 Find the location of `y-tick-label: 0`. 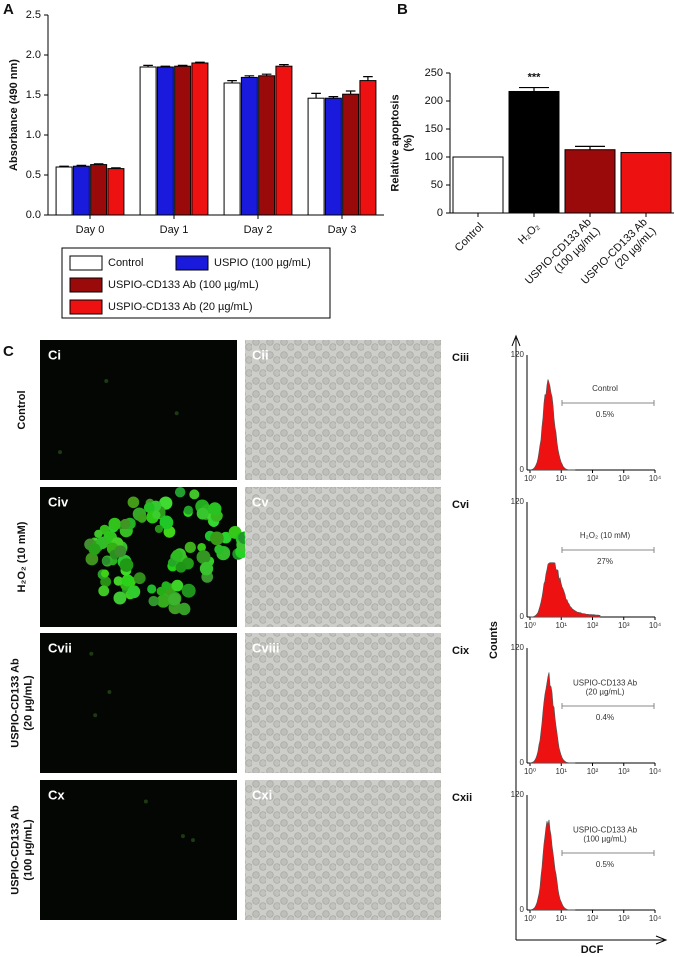

y-tick-label: 0 is located at coordinates (440, 213).